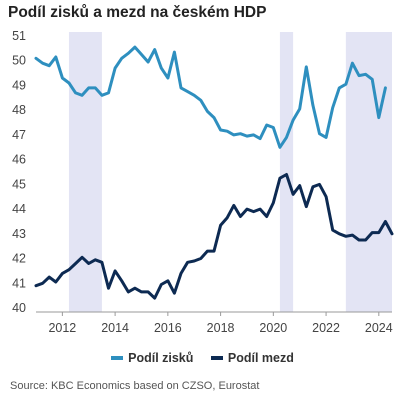 Image resolution: width=405 pixels, height=405 pixels. What do you see at coordinates (161, 358) in the screenshot?
I see `legend-label-profit-share: Podíl zisků` at bounding box center [161, 358].